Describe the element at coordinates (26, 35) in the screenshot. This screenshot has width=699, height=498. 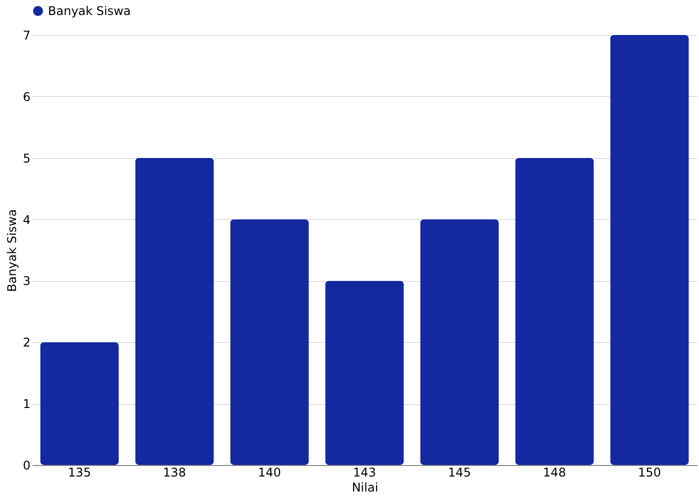
I see `y-tick-label: 7` at that location.